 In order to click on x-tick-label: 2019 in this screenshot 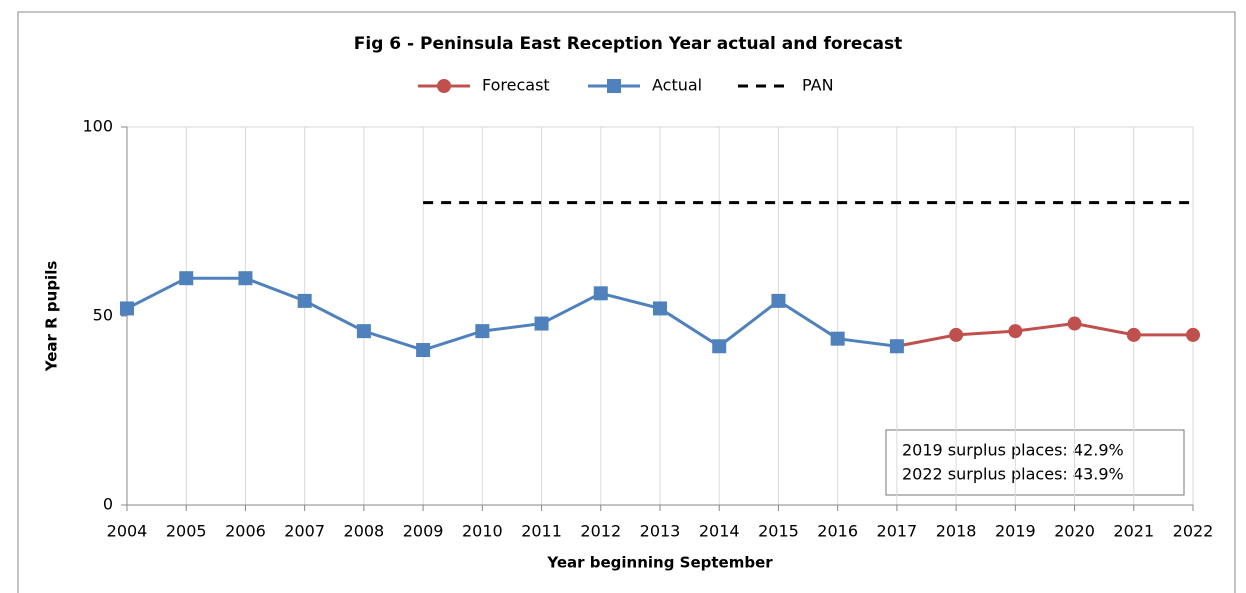, I will do `click(1015, 531)`.